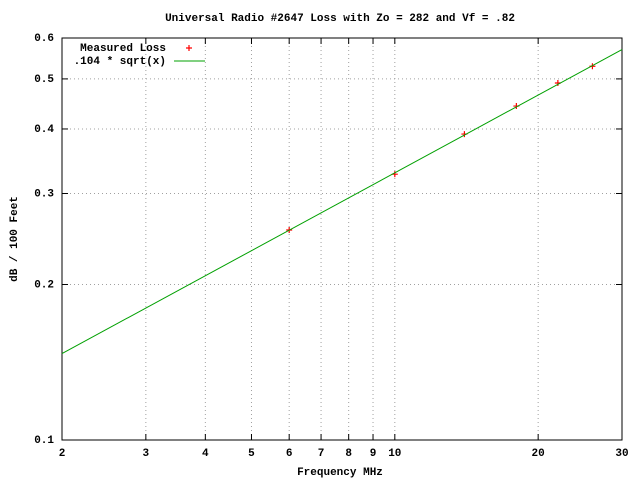 This screenshot has height=480, width=640. I want to click on y-tick-label: 0.3, so click(44, 194).